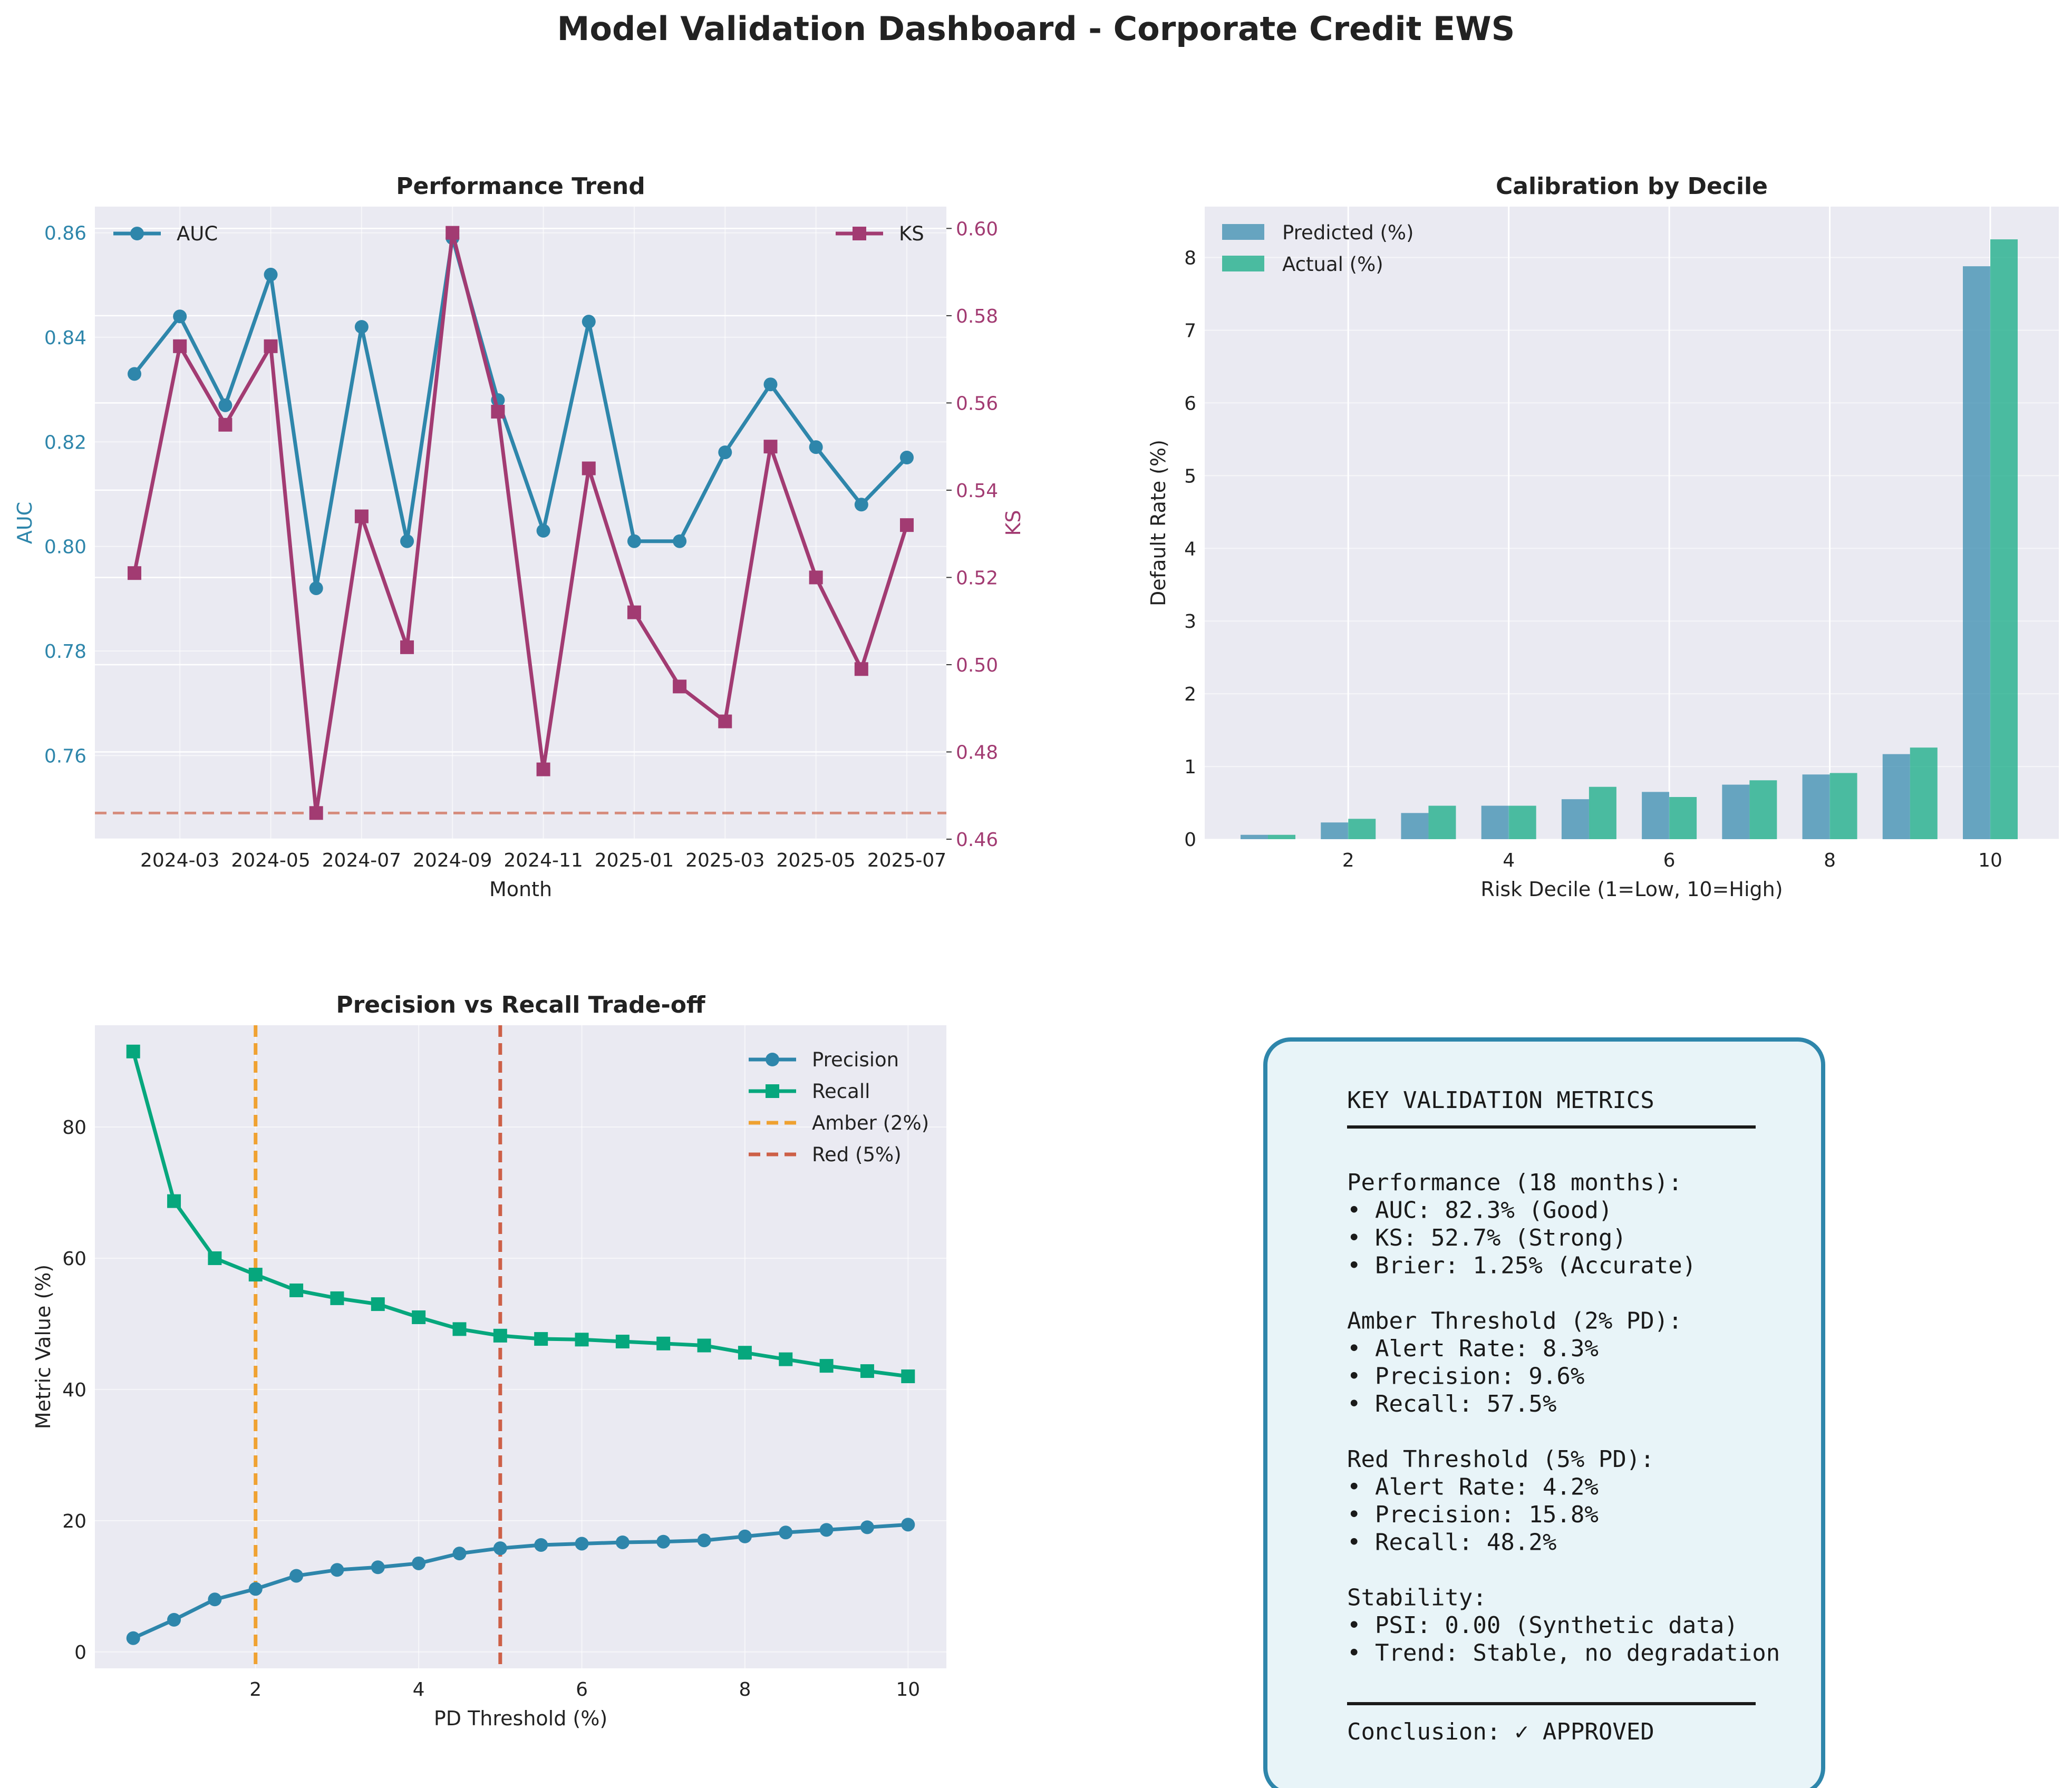 This screenshot has height=1788, width=2072. Describe the element at coordinates (1501, 1731) in the screenshot. I see `metrics-conclusion: Conclusion: ✓ APPROVED` at that location.